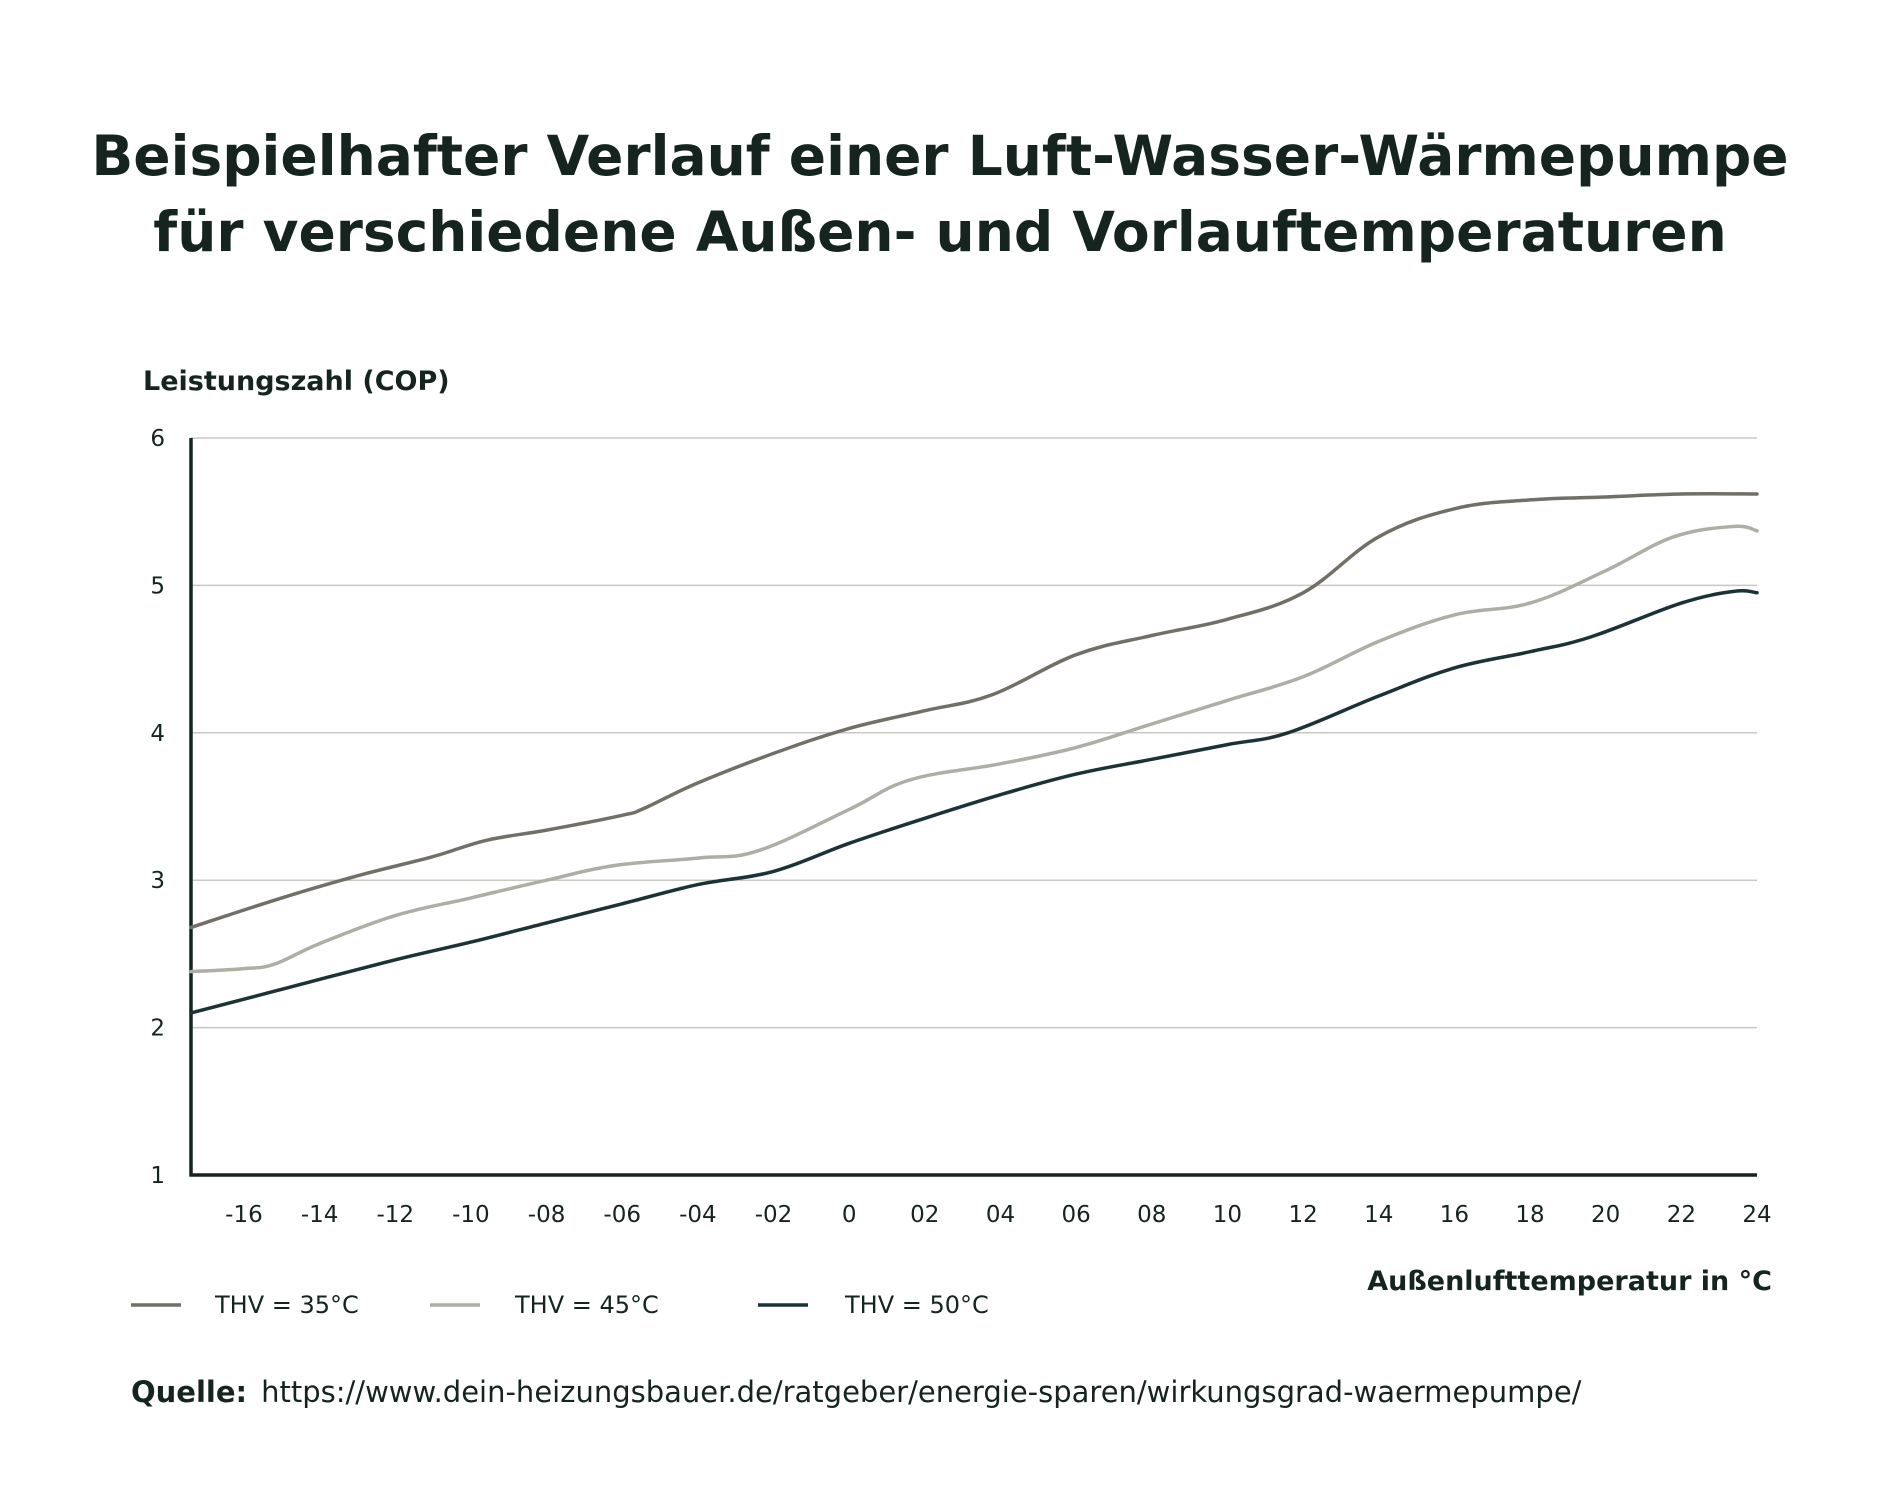 The image size is (1880, 1504). What do you see at coordinates (1227, 1215) in the screenshot?
I see `x-tick-label: 10` at bounding box center [1227, 1215].